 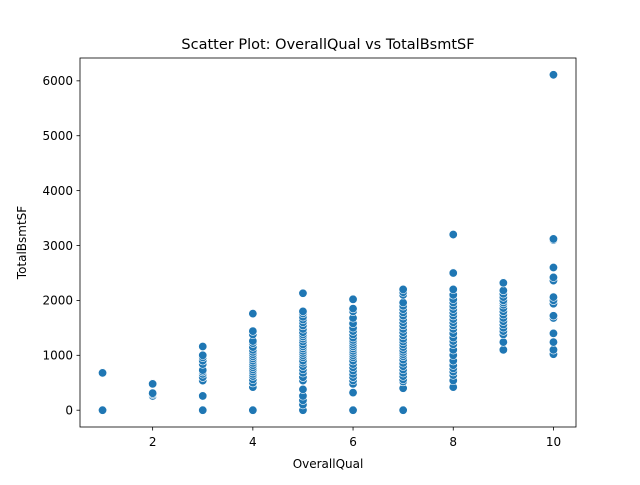 I want to click on x-tick-label: 10, so click(x=553, y=442).